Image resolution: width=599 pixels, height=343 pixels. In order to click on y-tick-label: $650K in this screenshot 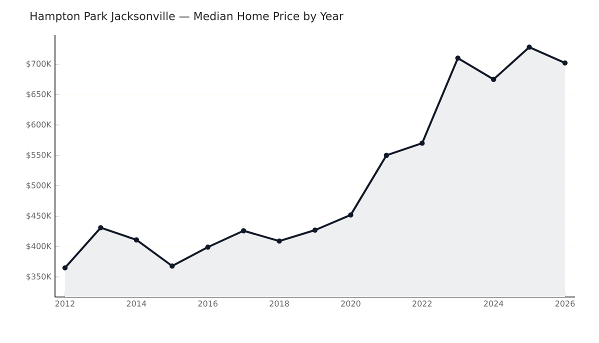, I will do `click(39, 94)`.